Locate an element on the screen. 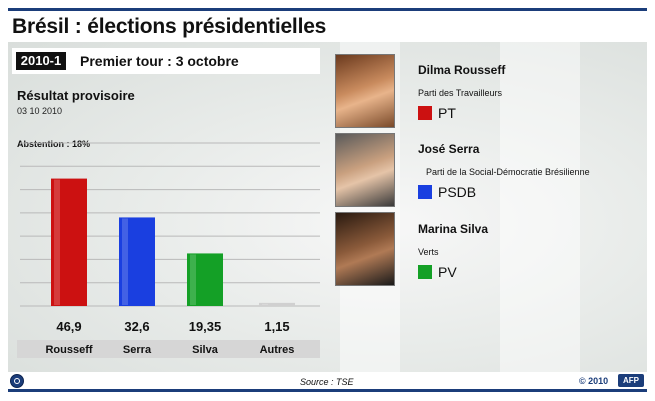  bar-rousseff is located at coordinates (69, 242).